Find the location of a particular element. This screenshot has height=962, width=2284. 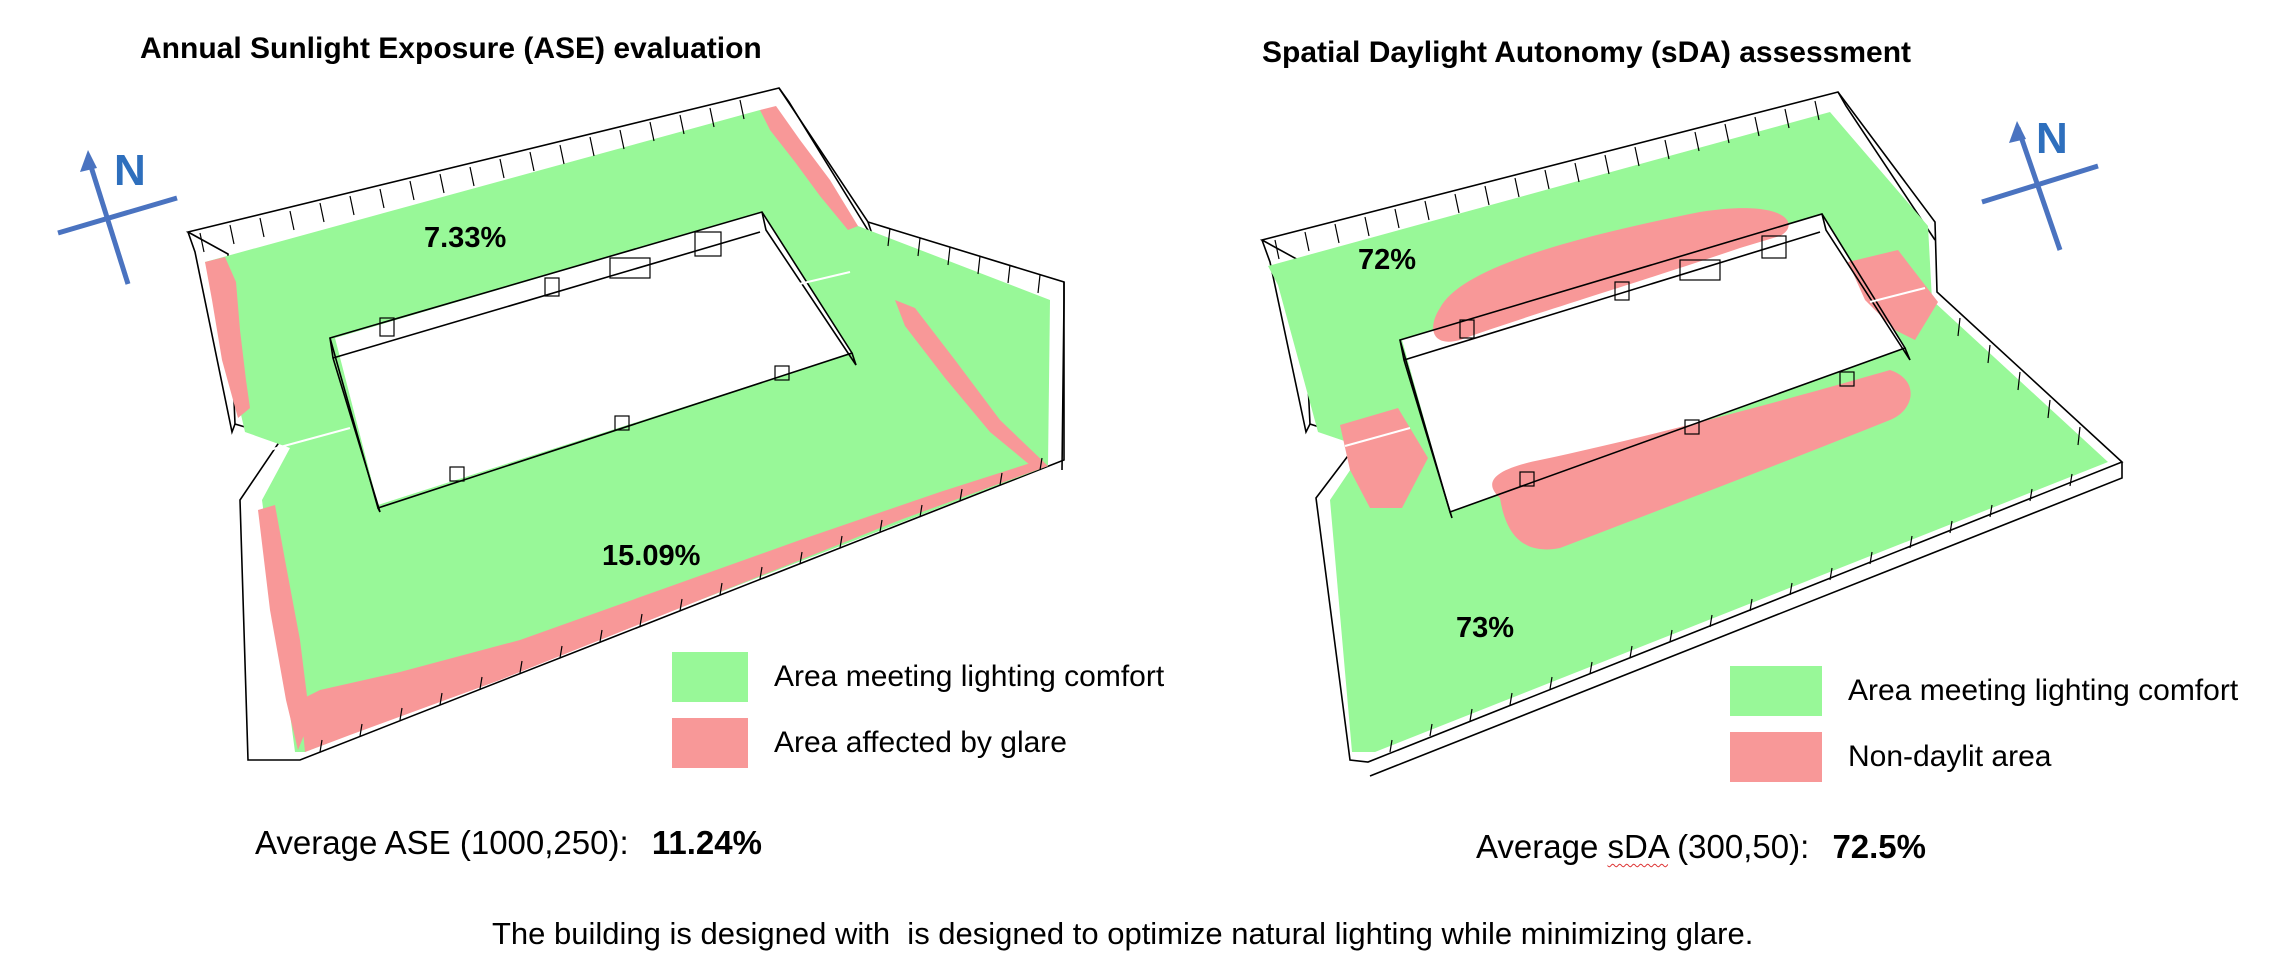

ase-legend-comfort: Area meeting lighting comfort is located at coordinates (918, 677).